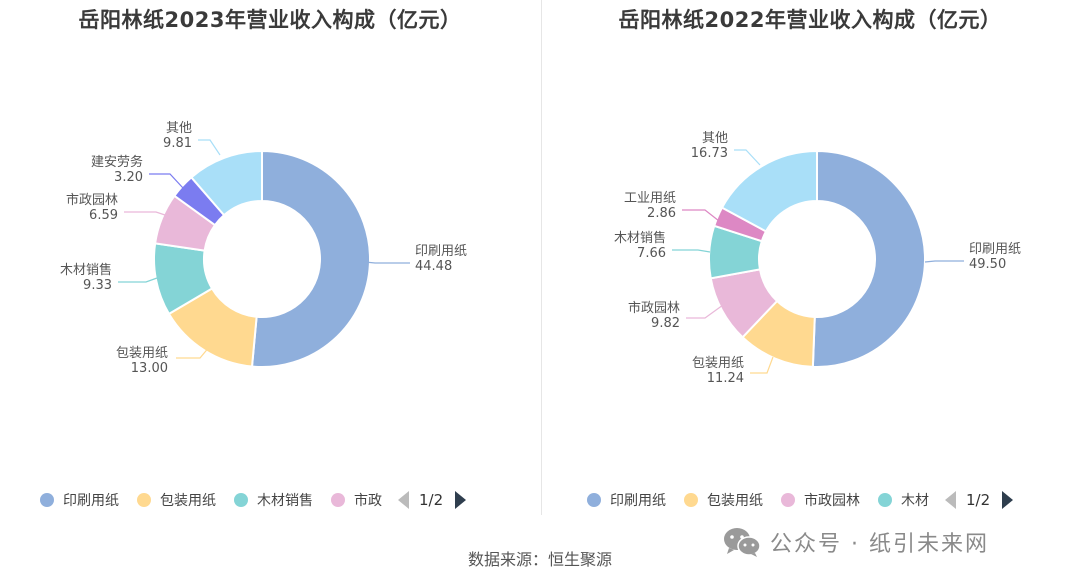 This screenshot has height=583, width=1080. What do you see at coordinates (810, 20) in the screenshot?
I see `chart-title: 岳阳林纸2022年营业收入构成（亿元）` at bounding box center [810, 20].